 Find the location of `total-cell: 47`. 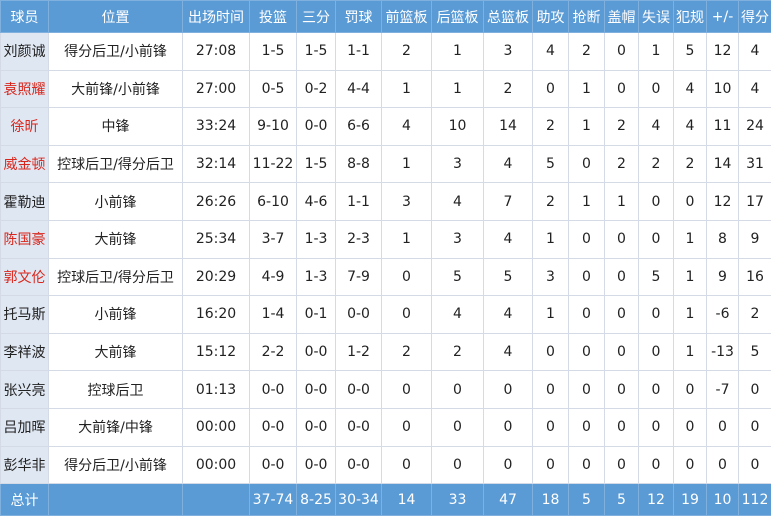

total-cell: 47 is located at coordinates (508, 500).